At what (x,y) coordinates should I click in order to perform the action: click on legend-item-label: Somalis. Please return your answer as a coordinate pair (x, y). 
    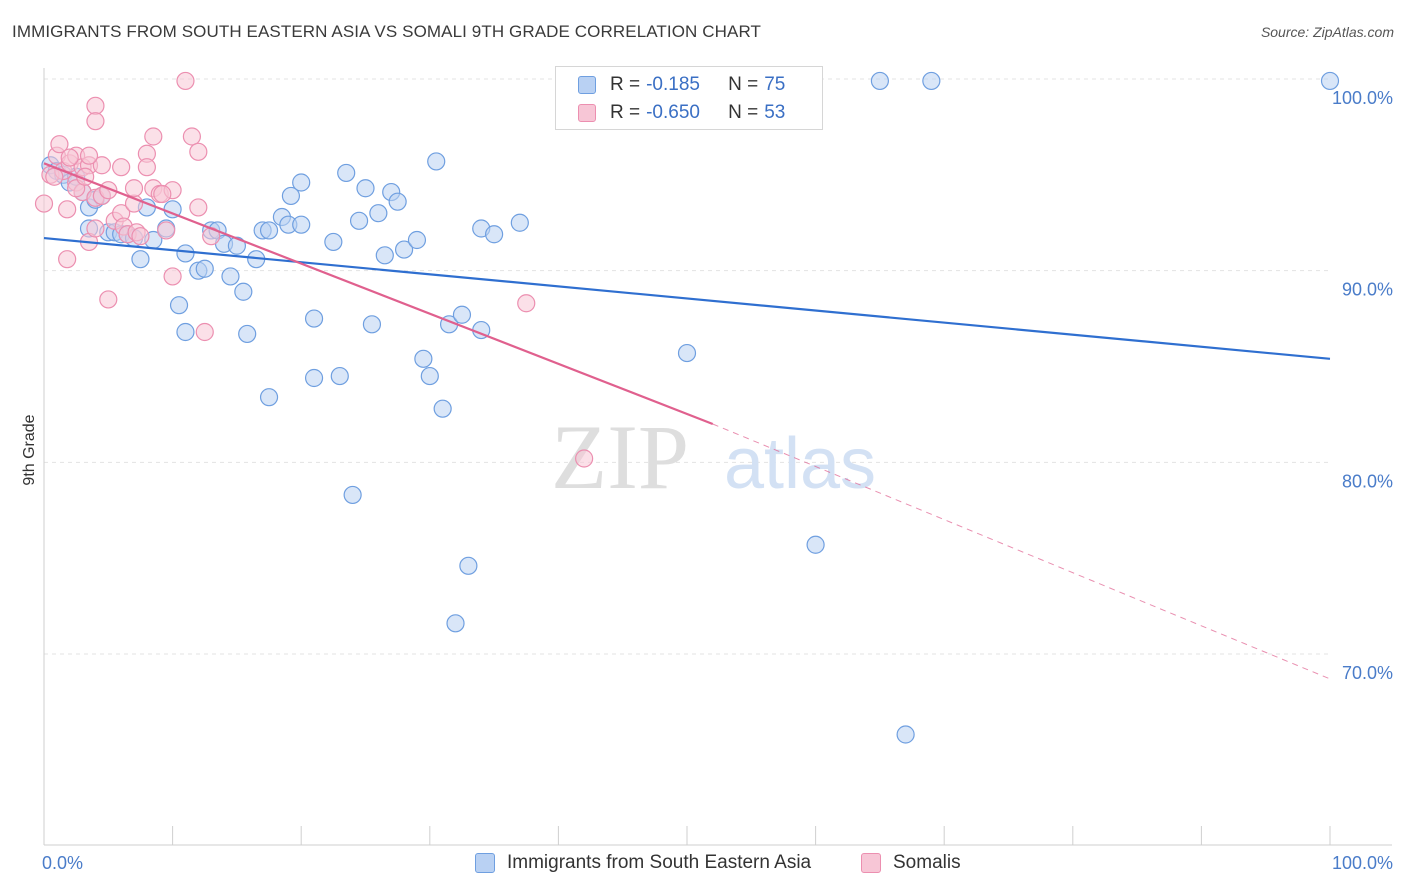
    Looking at the image, I should click on (927, 862).